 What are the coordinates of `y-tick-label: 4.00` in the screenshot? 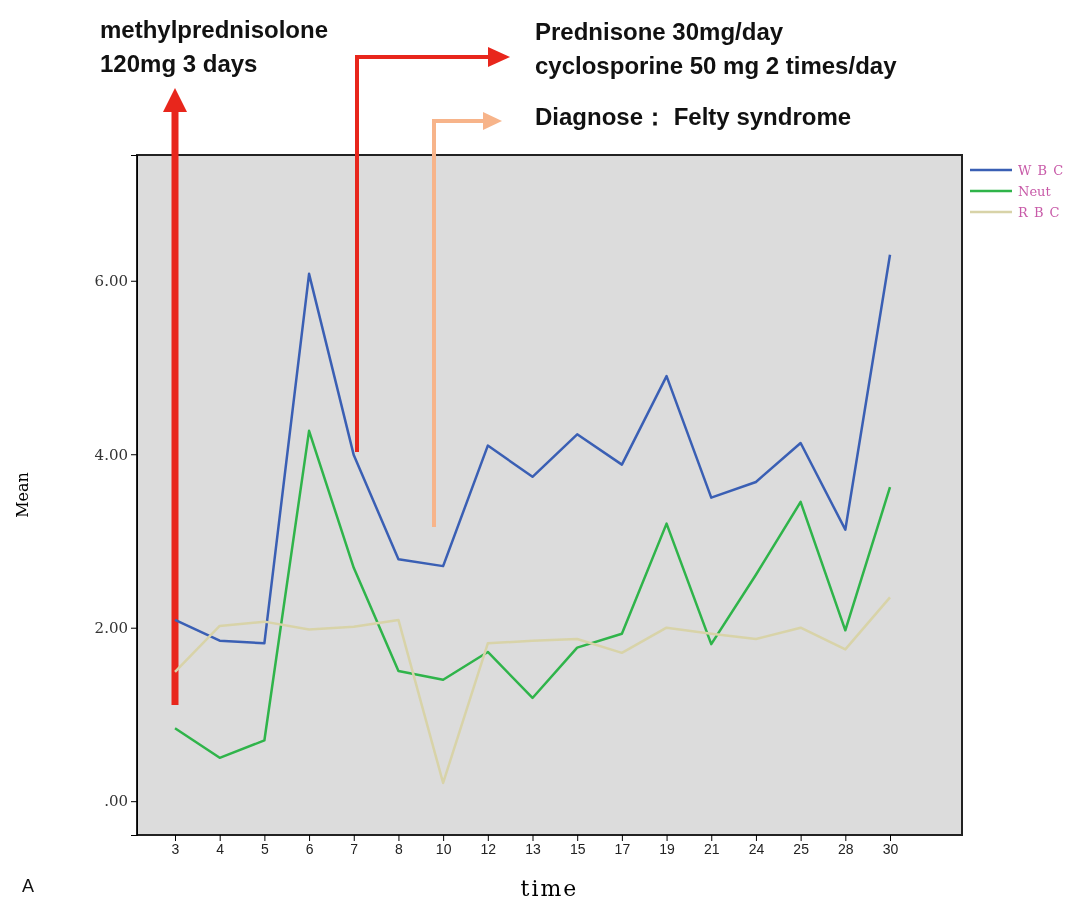 It's located at (111, 454).